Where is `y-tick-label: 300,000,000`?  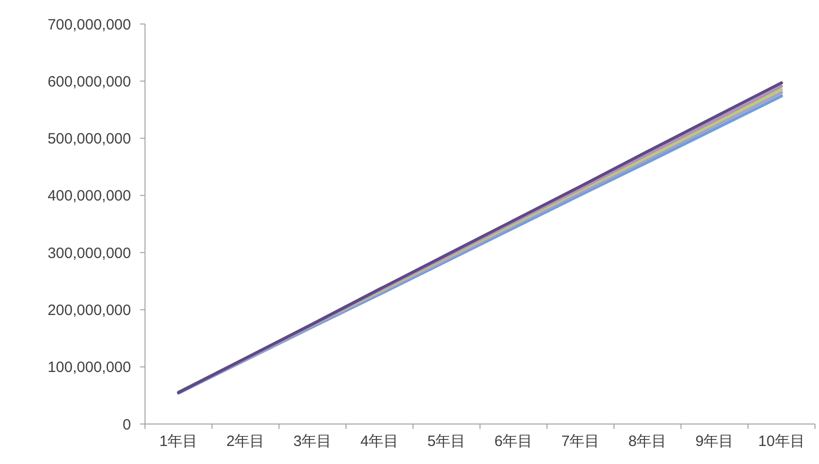 y-tick-label: 300,000,000 is located at coordinates (89, 253).